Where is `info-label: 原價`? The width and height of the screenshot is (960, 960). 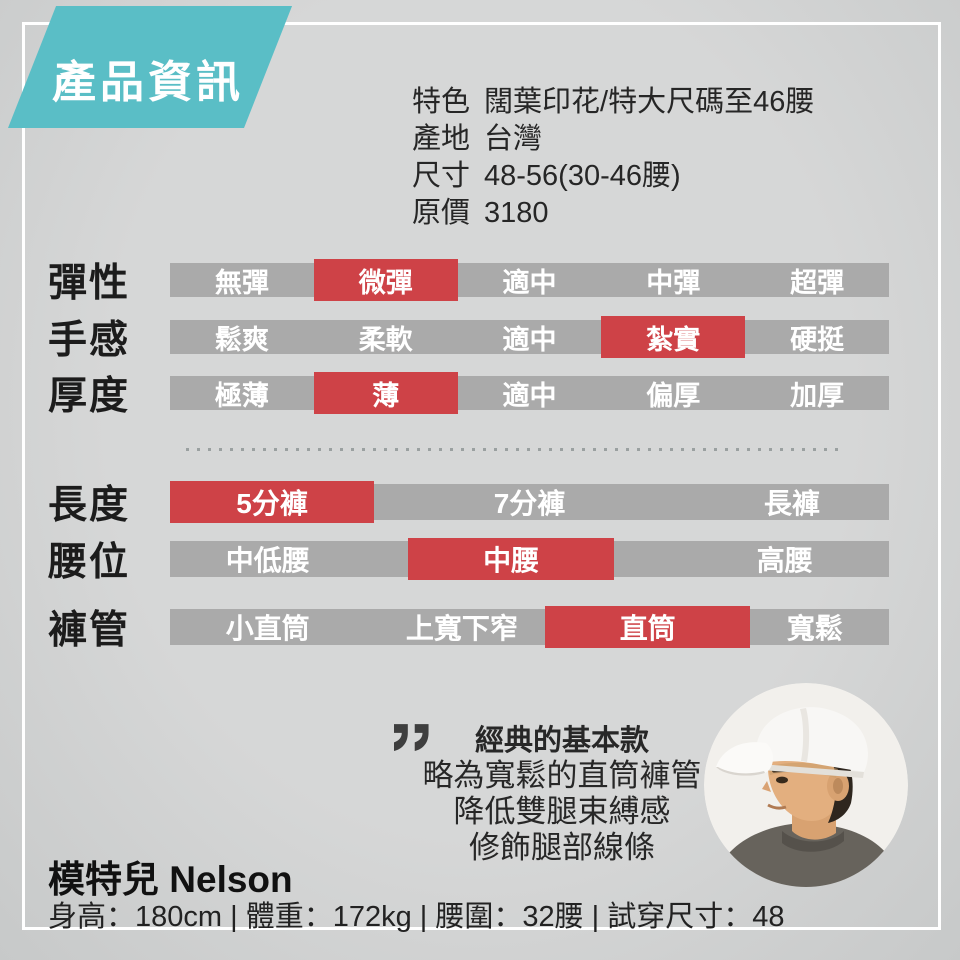
info-label: 原價 is located at coordinates (441, 213).